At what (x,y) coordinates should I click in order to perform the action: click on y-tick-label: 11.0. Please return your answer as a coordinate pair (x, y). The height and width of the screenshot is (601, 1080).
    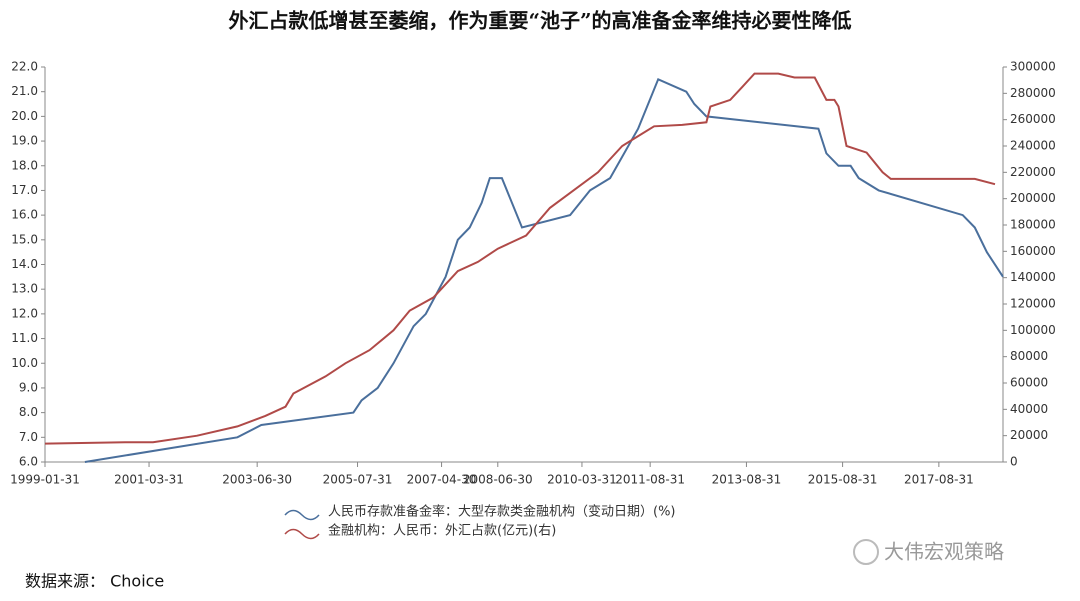
    Looking at the image, I should click on (24, 338).